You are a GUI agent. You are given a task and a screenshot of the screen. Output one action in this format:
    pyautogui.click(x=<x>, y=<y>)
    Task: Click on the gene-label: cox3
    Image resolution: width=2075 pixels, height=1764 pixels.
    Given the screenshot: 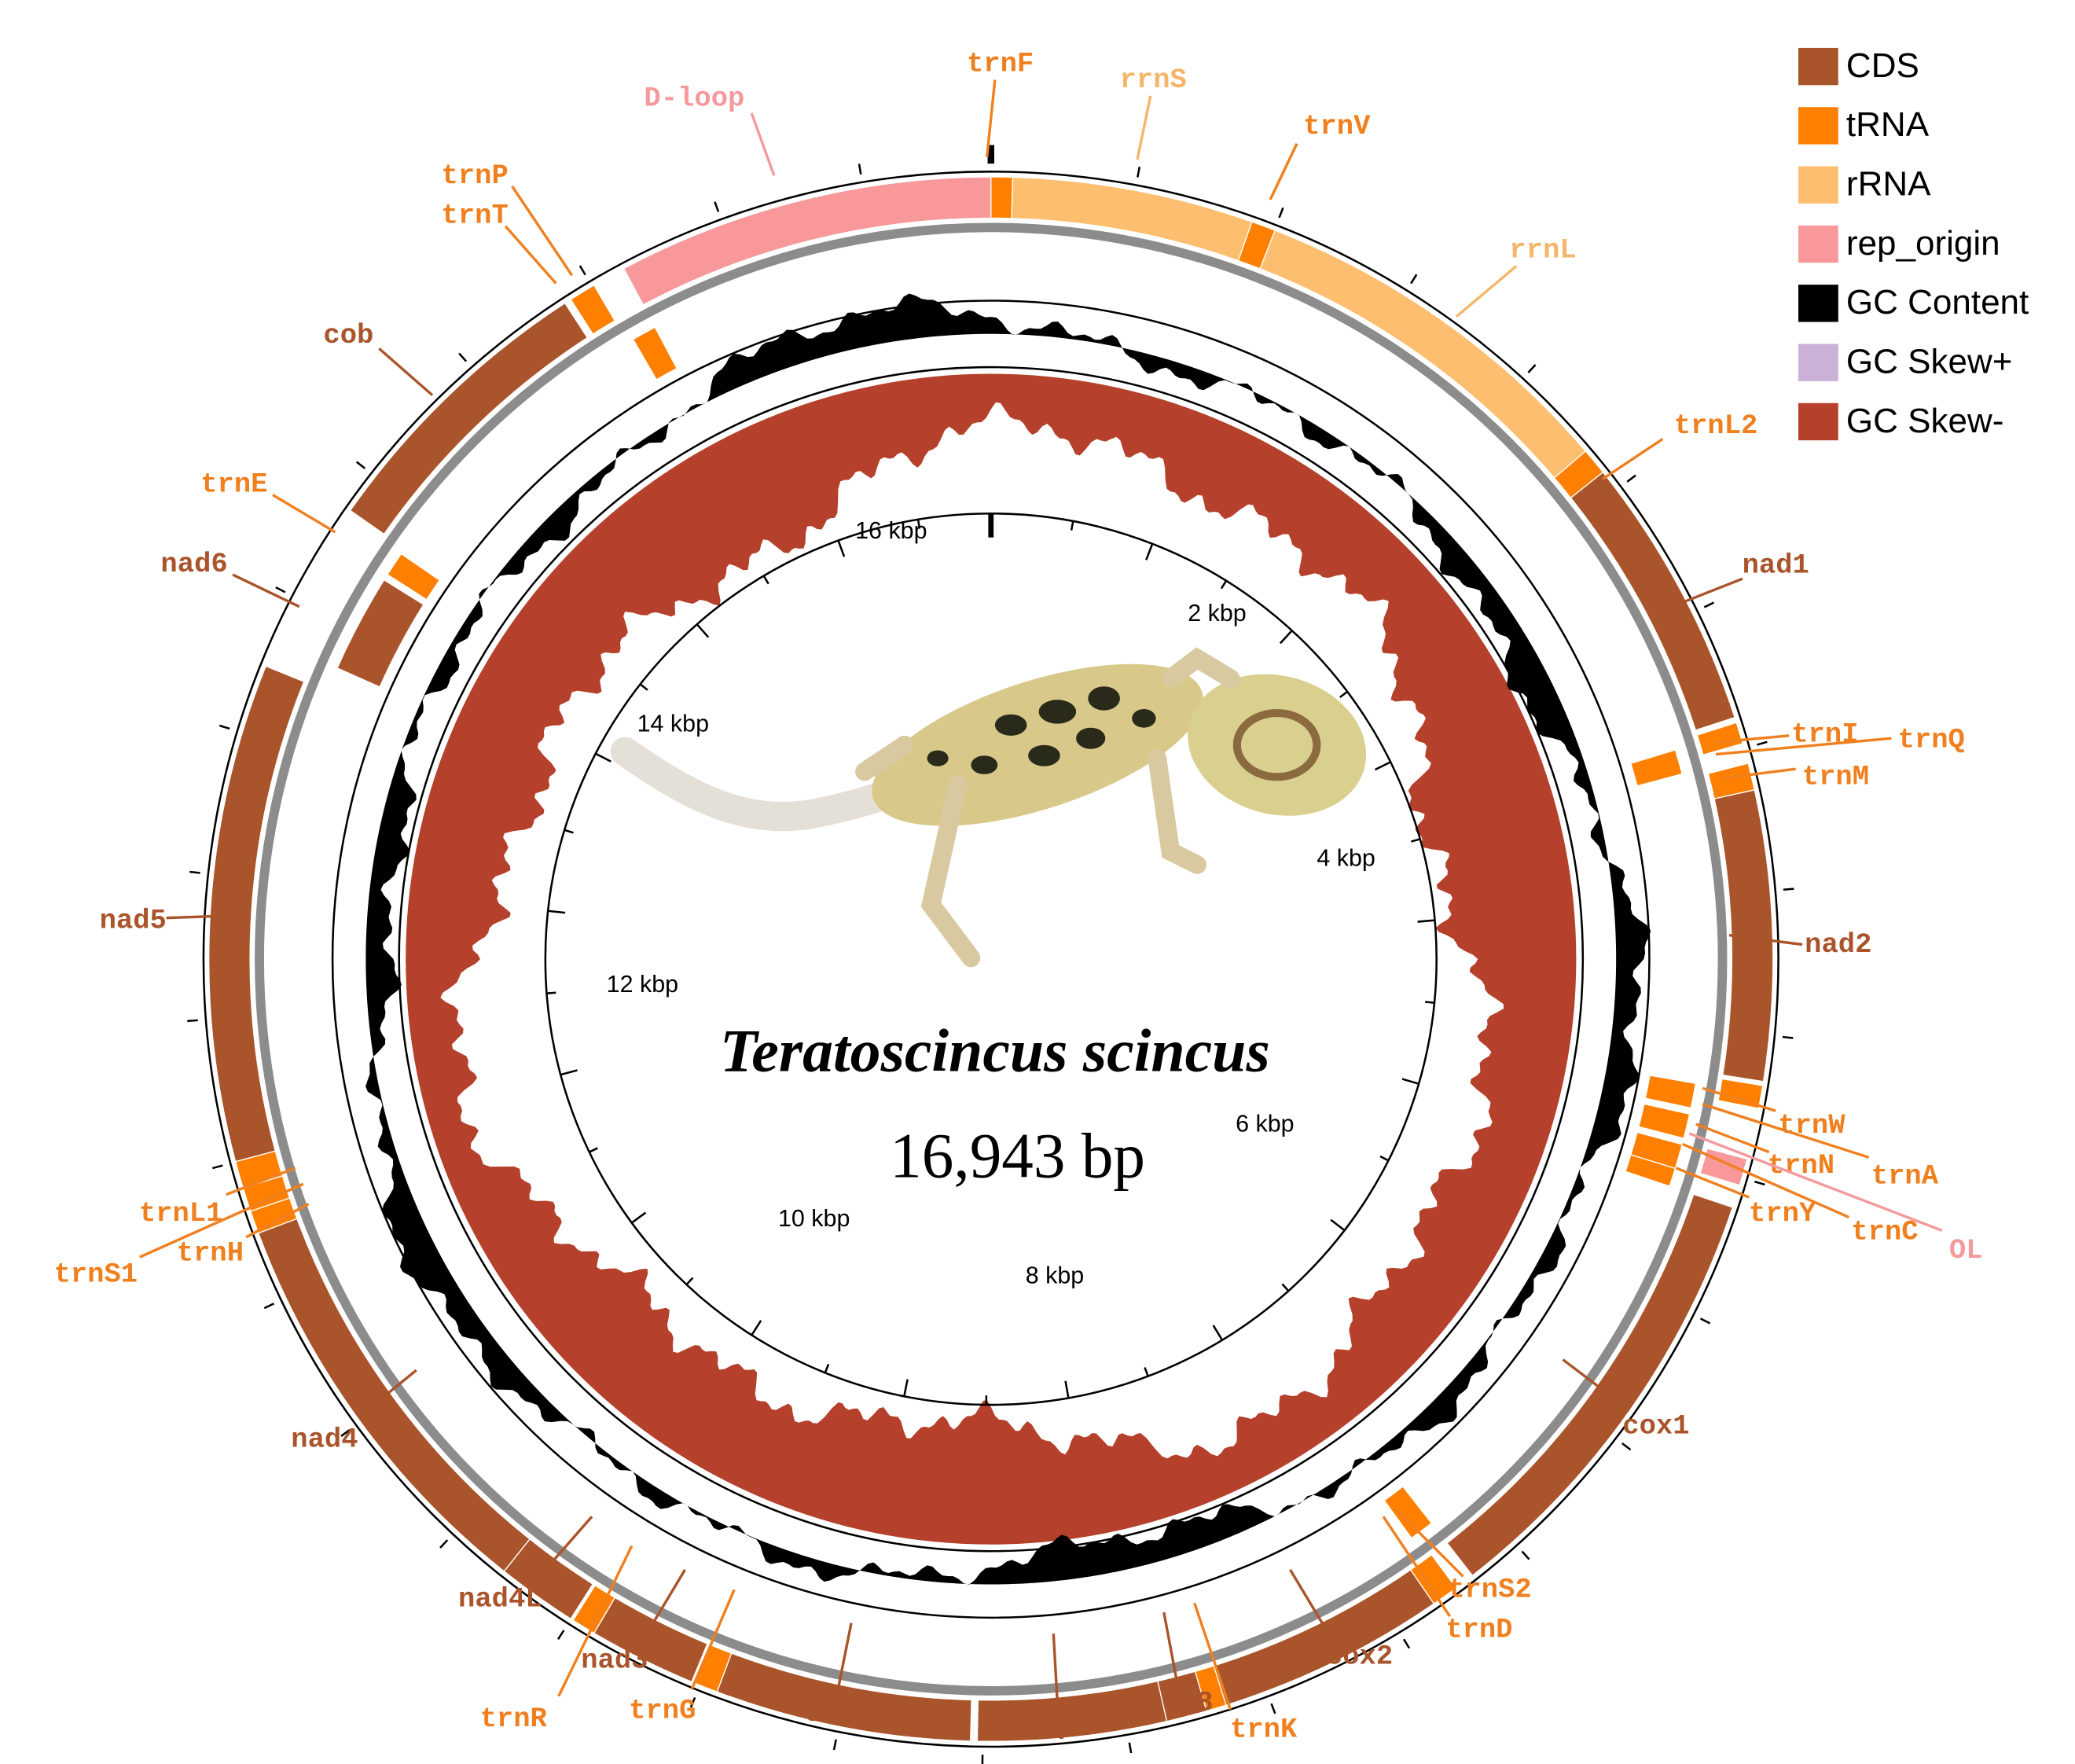 What is the action you would take?
    pyautogui.click(x=838, y=1713)
    